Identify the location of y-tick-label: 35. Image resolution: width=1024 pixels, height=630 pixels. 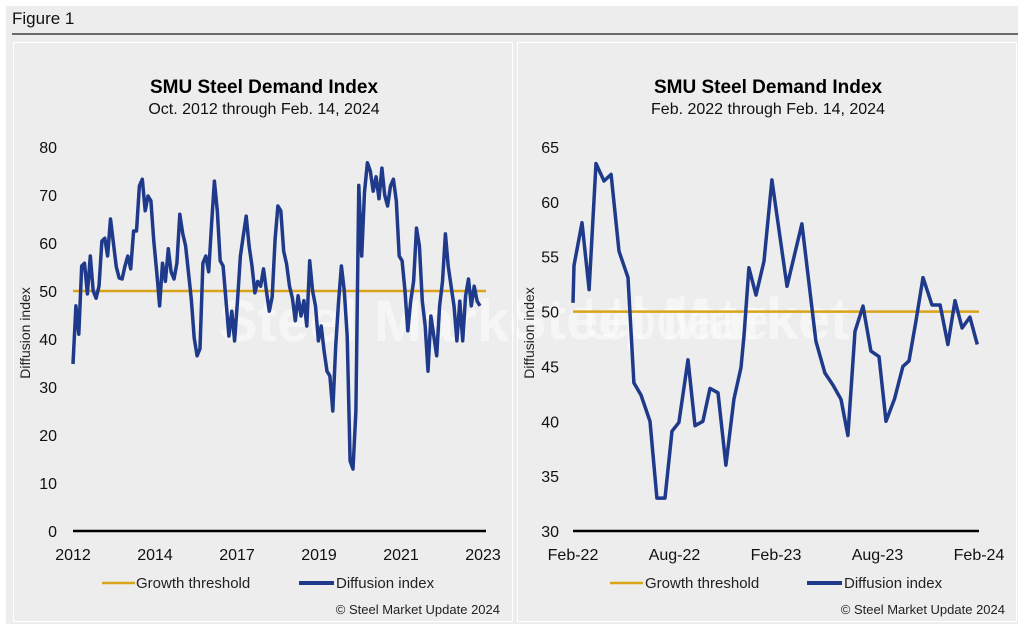
(550, 477).